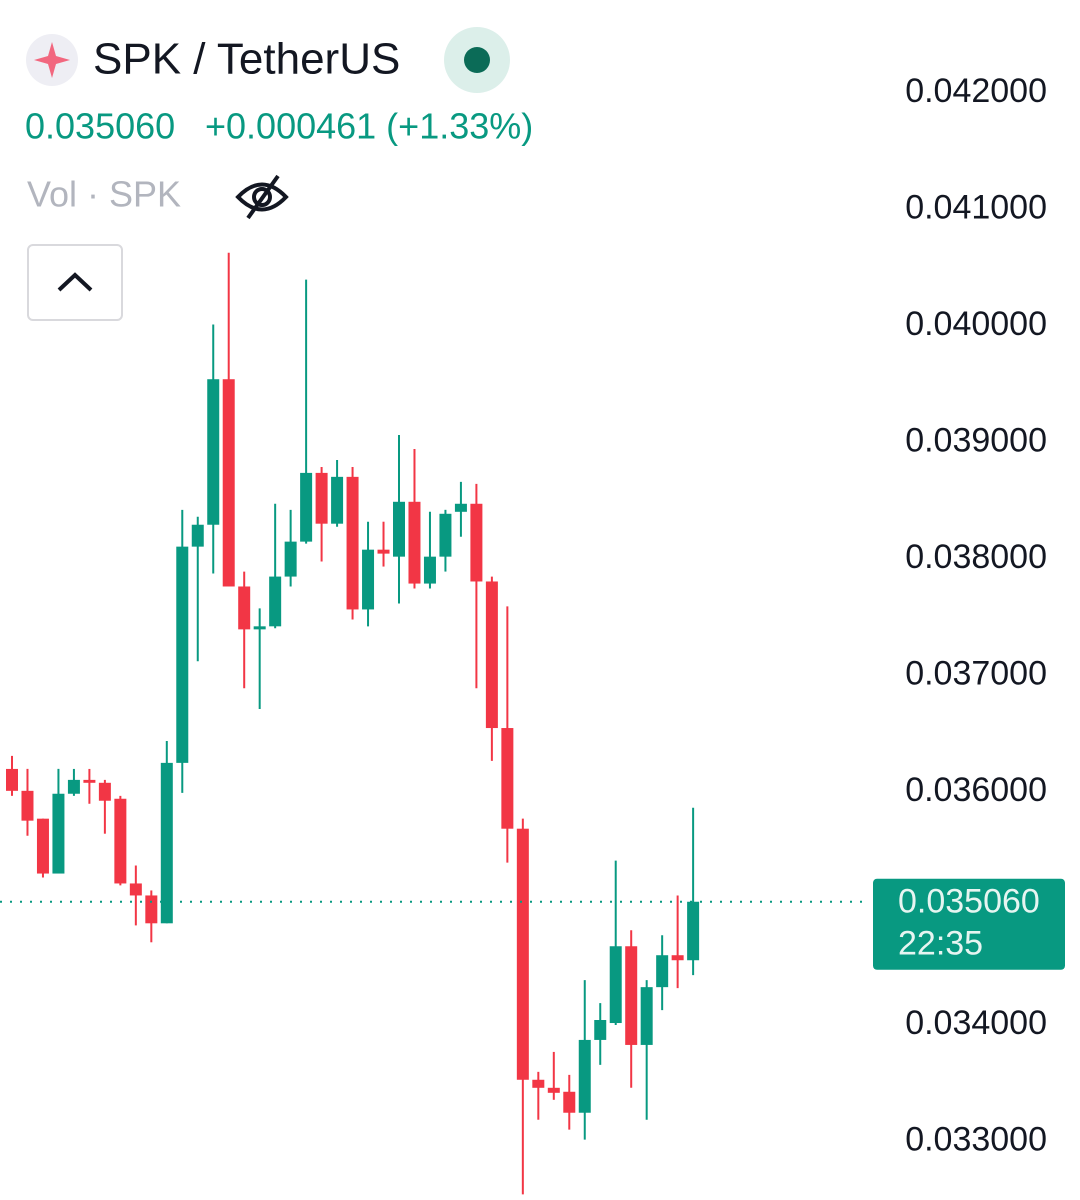 The image size is (1080, 1200). Describe the element at coordinates (976, 324) in the screenshot. I see `y-tick-label: 0.040000` at that location.